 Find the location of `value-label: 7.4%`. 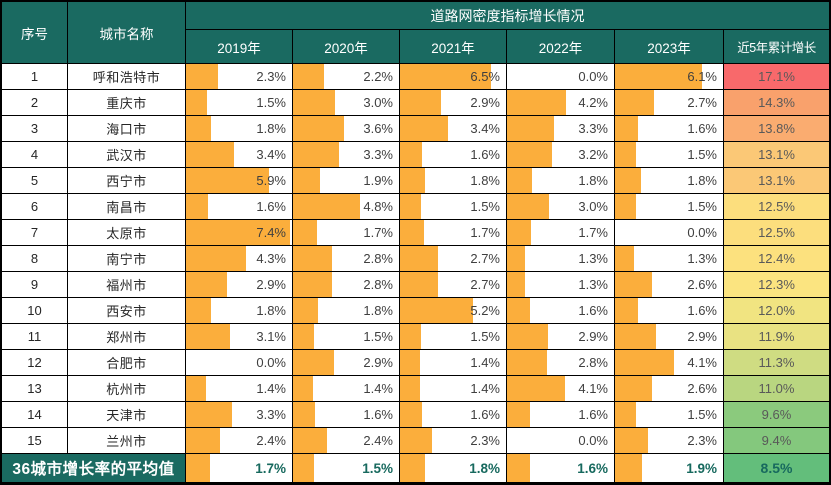

value-label: 7.4% is located at coordinates (271, 232).